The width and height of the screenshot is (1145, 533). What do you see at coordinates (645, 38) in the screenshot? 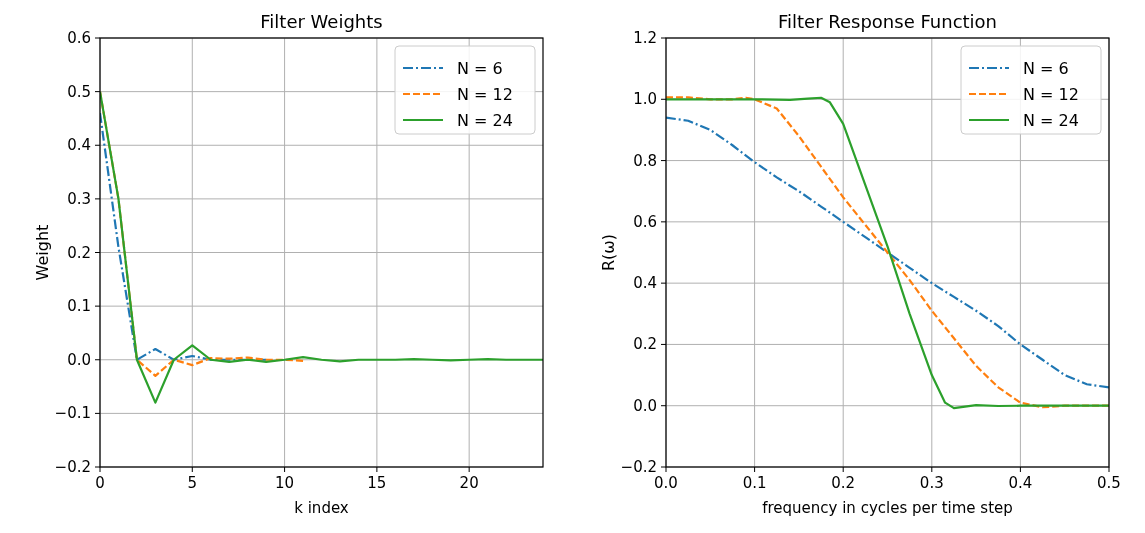
I see `y-tick-label: 1.2` at bounding box center [645, 38].